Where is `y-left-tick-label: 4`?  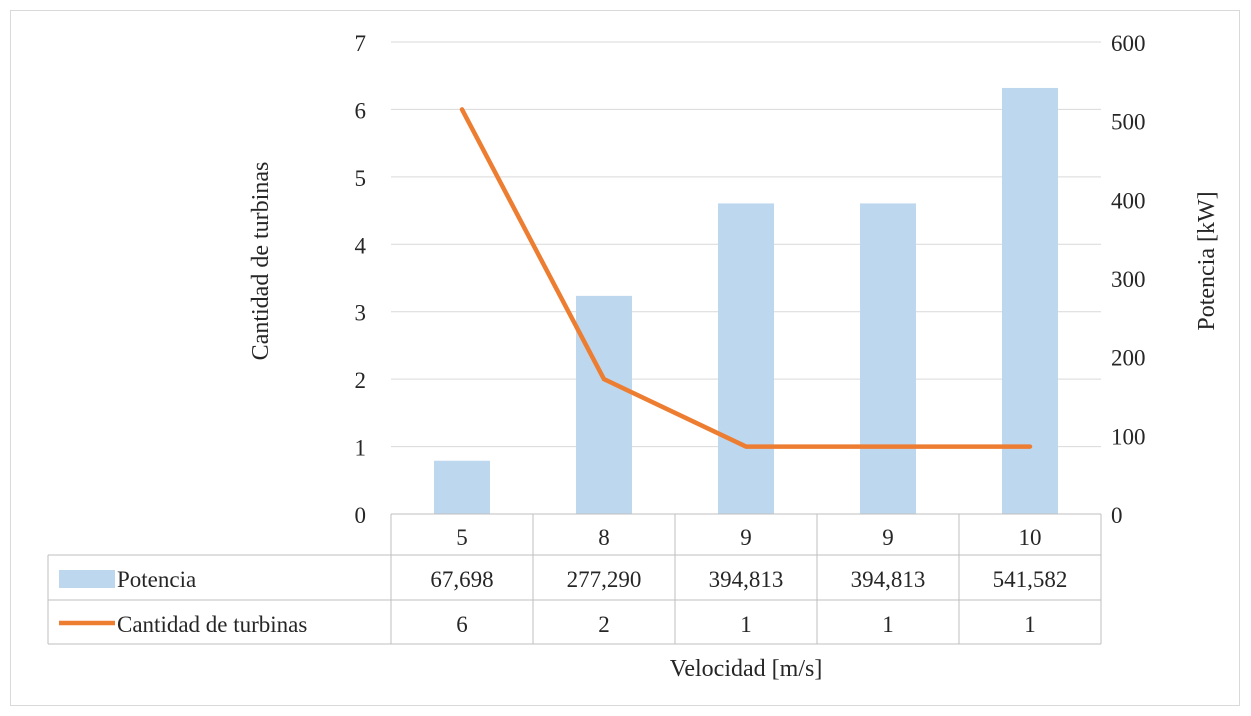 y-left-tick-label: 4 is located at coordinates (361, 245).